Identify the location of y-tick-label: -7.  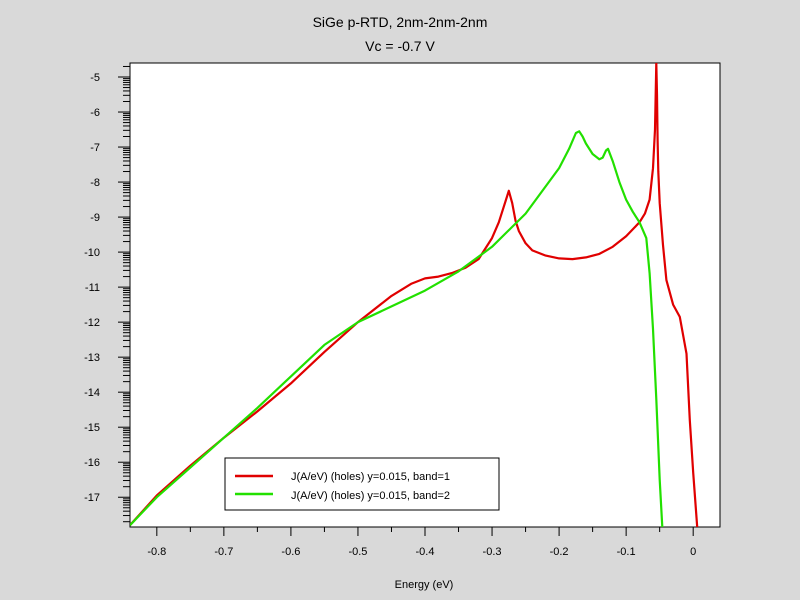
(95, 148).